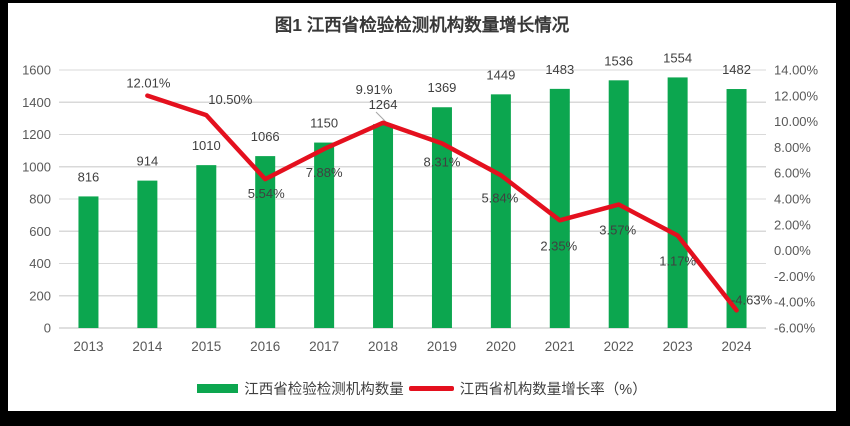  What do you see at coordinates (265, 136) in the screenshot?
I see `bar-value-label-2016: 1066` at bounding box center [265, 136].